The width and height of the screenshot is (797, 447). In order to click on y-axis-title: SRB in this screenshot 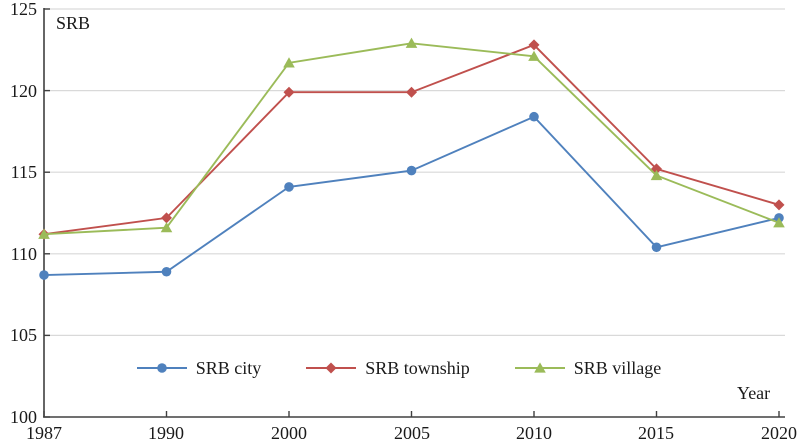, I will do `click(73, 23)`.